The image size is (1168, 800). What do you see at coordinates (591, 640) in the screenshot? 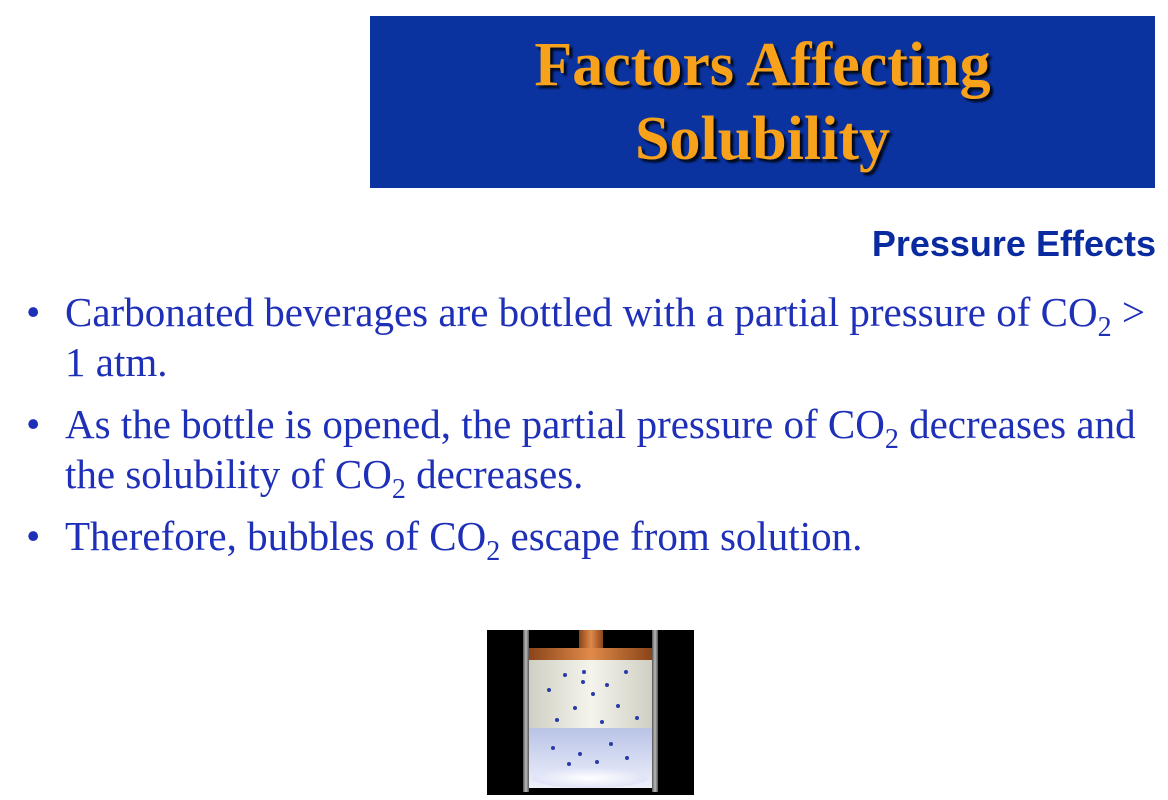
I see `piston-rod` at bounding box center [591, 640].